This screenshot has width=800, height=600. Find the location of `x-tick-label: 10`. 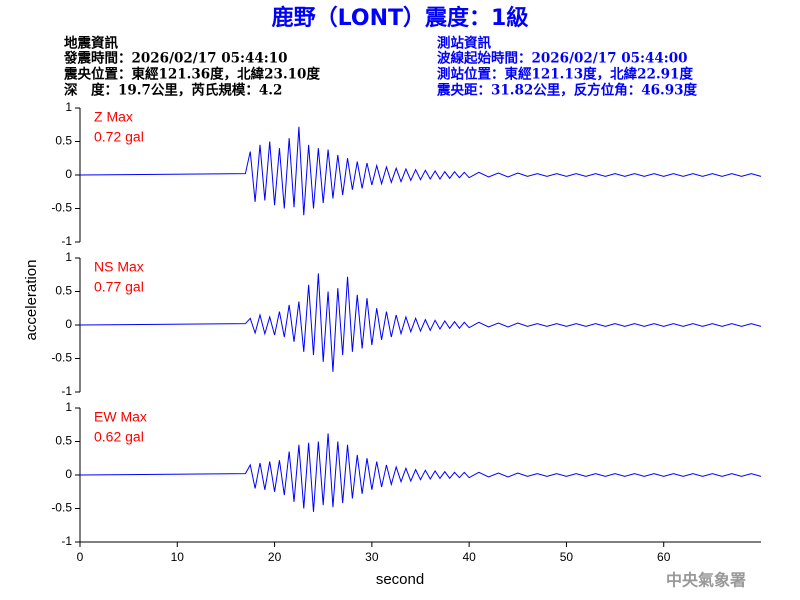

x-tick-label: 10 is located at coordinates (178, 557).